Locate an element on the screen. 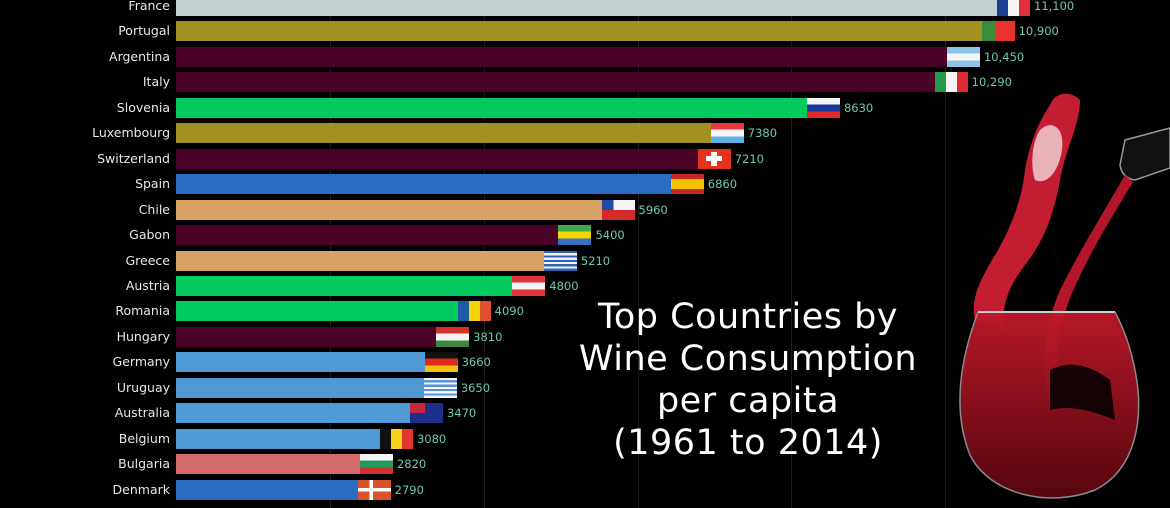  bar-row-australia: Australia 3470 is located at coordinates (585, 413).